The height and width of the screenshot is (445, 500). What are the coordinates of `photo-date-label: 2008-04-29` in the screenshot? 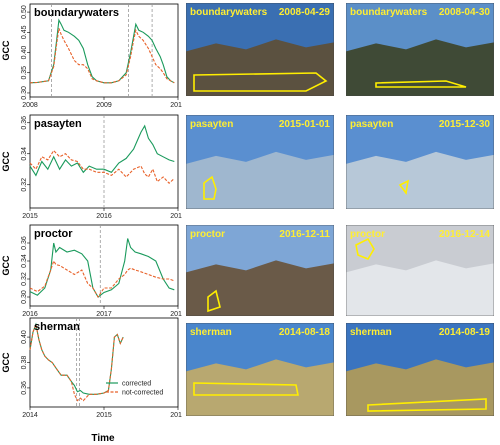 It's located at (305, 12).